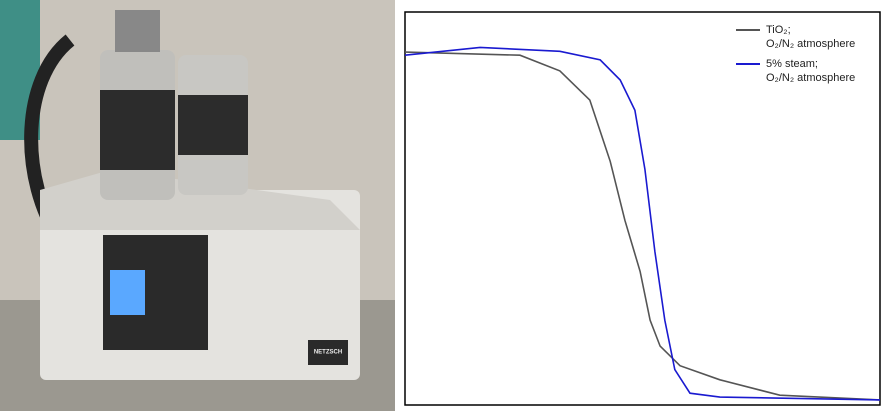 Image resolution: width=882 pixels, height=411 pixels. What do you see at coordinates (137, 130) in the screenshot?
I see `furnace-1-band` at bounding box center [137, 130].